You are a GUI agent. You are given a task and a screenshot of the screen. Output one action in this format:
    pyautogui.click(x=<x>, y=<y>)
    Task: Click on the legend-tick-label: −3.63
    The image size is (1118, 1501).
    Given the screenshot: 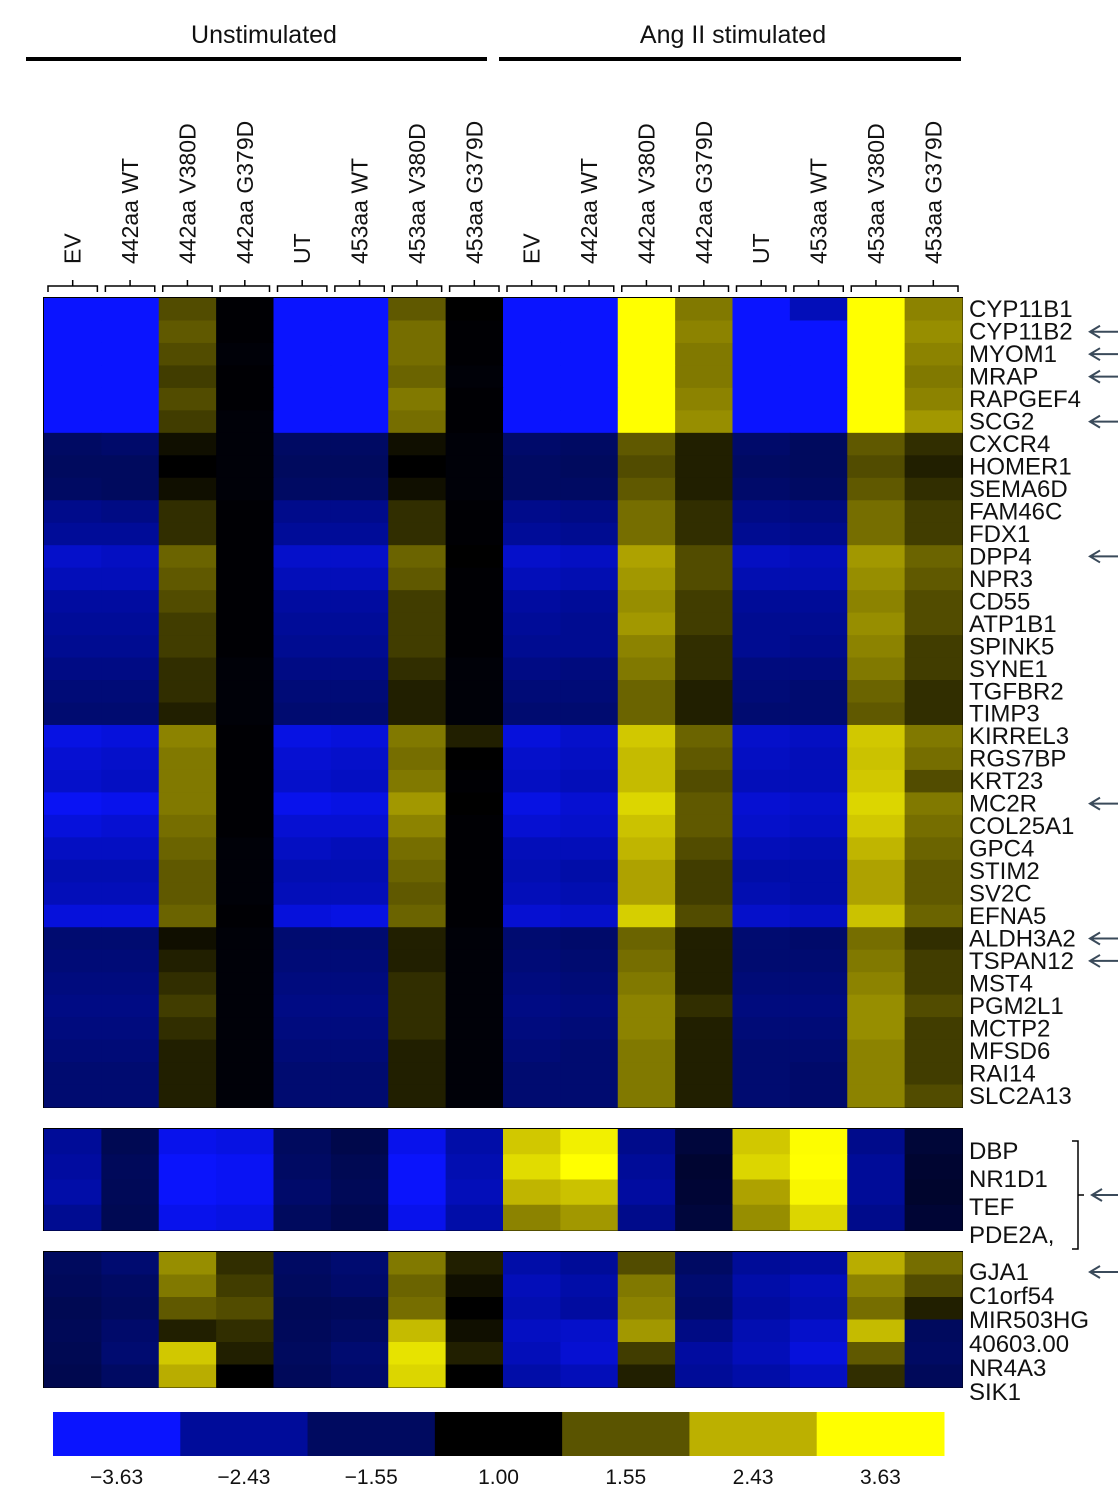 What is the action you would take?
    pyautogui.click(x=116, y=1477)
    